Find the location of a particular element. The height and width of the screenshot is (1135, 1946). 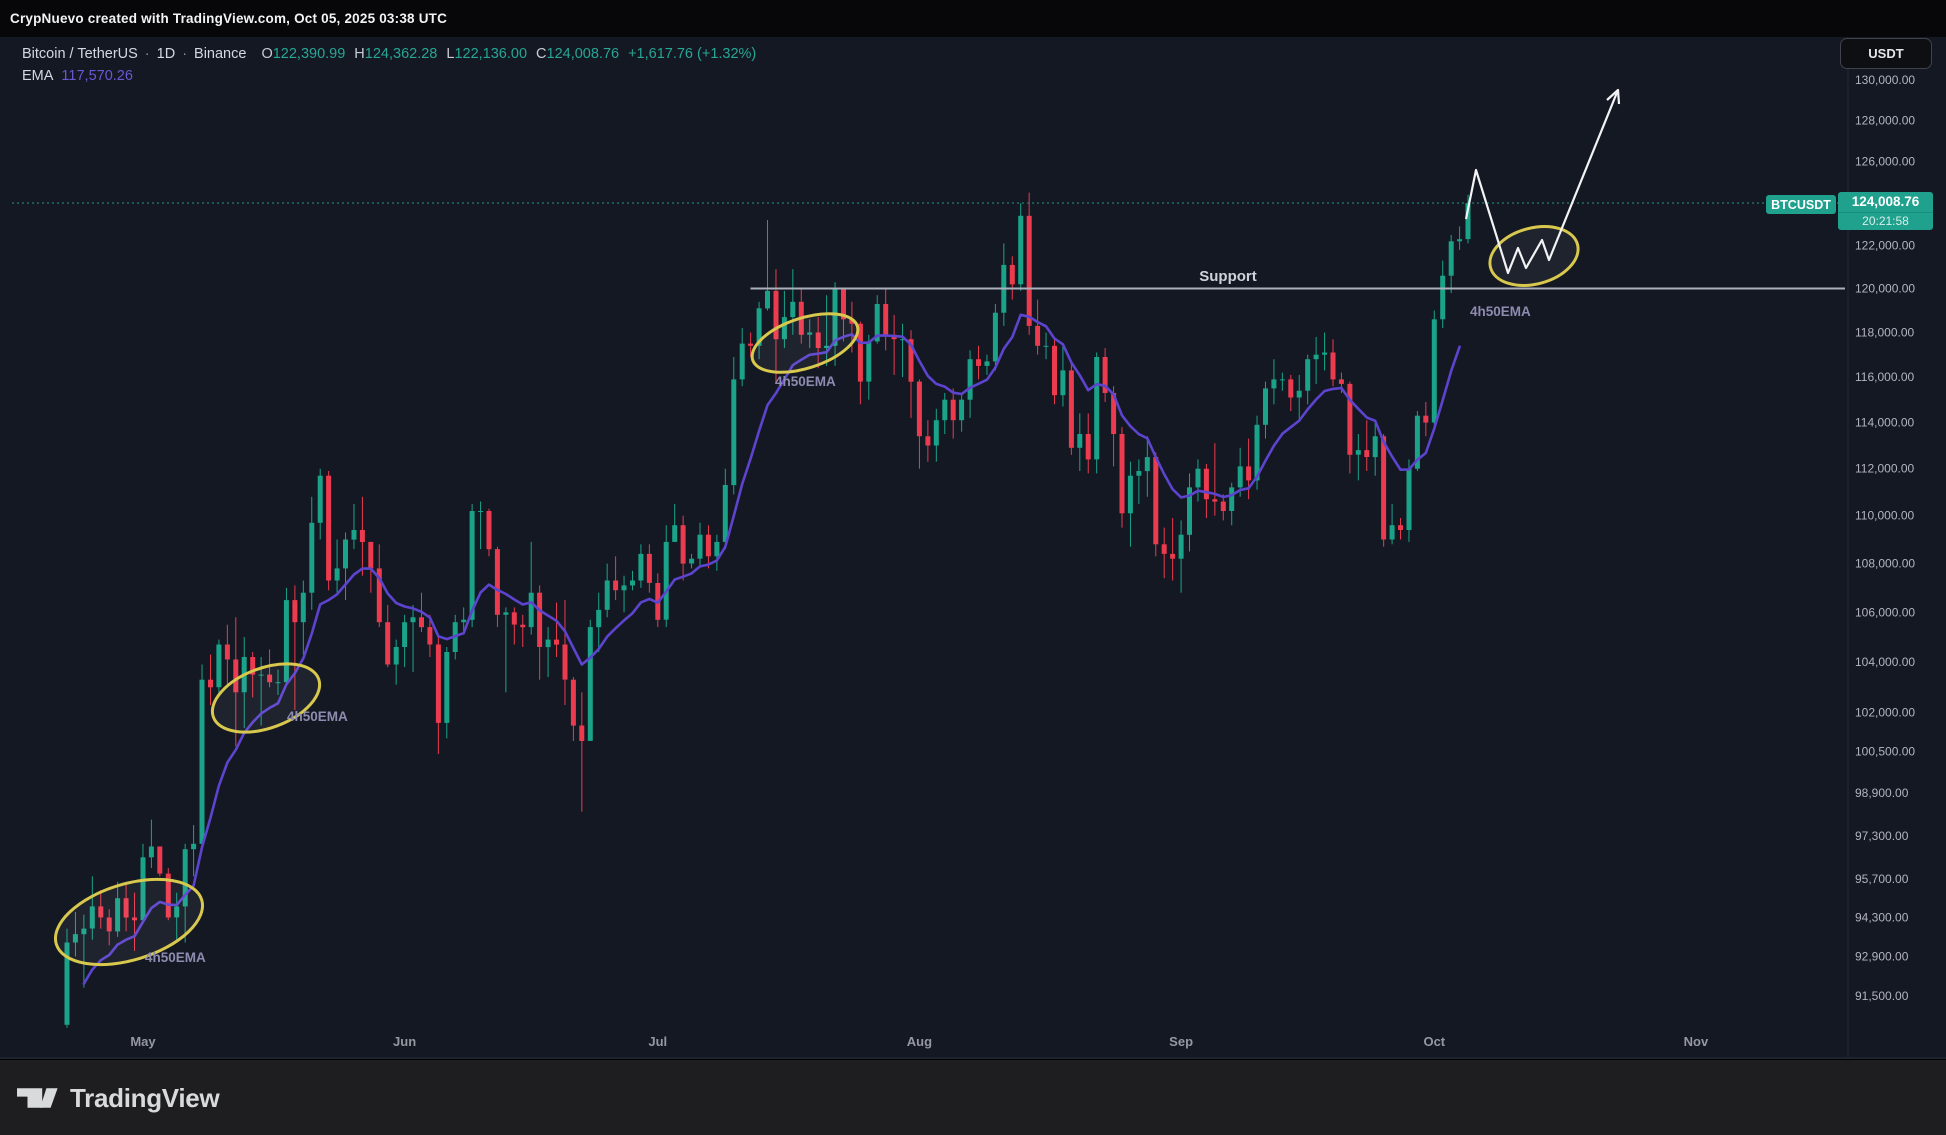

current-price-label: 124,008.76 20:21:58 is located at coordinates (1885, 211).